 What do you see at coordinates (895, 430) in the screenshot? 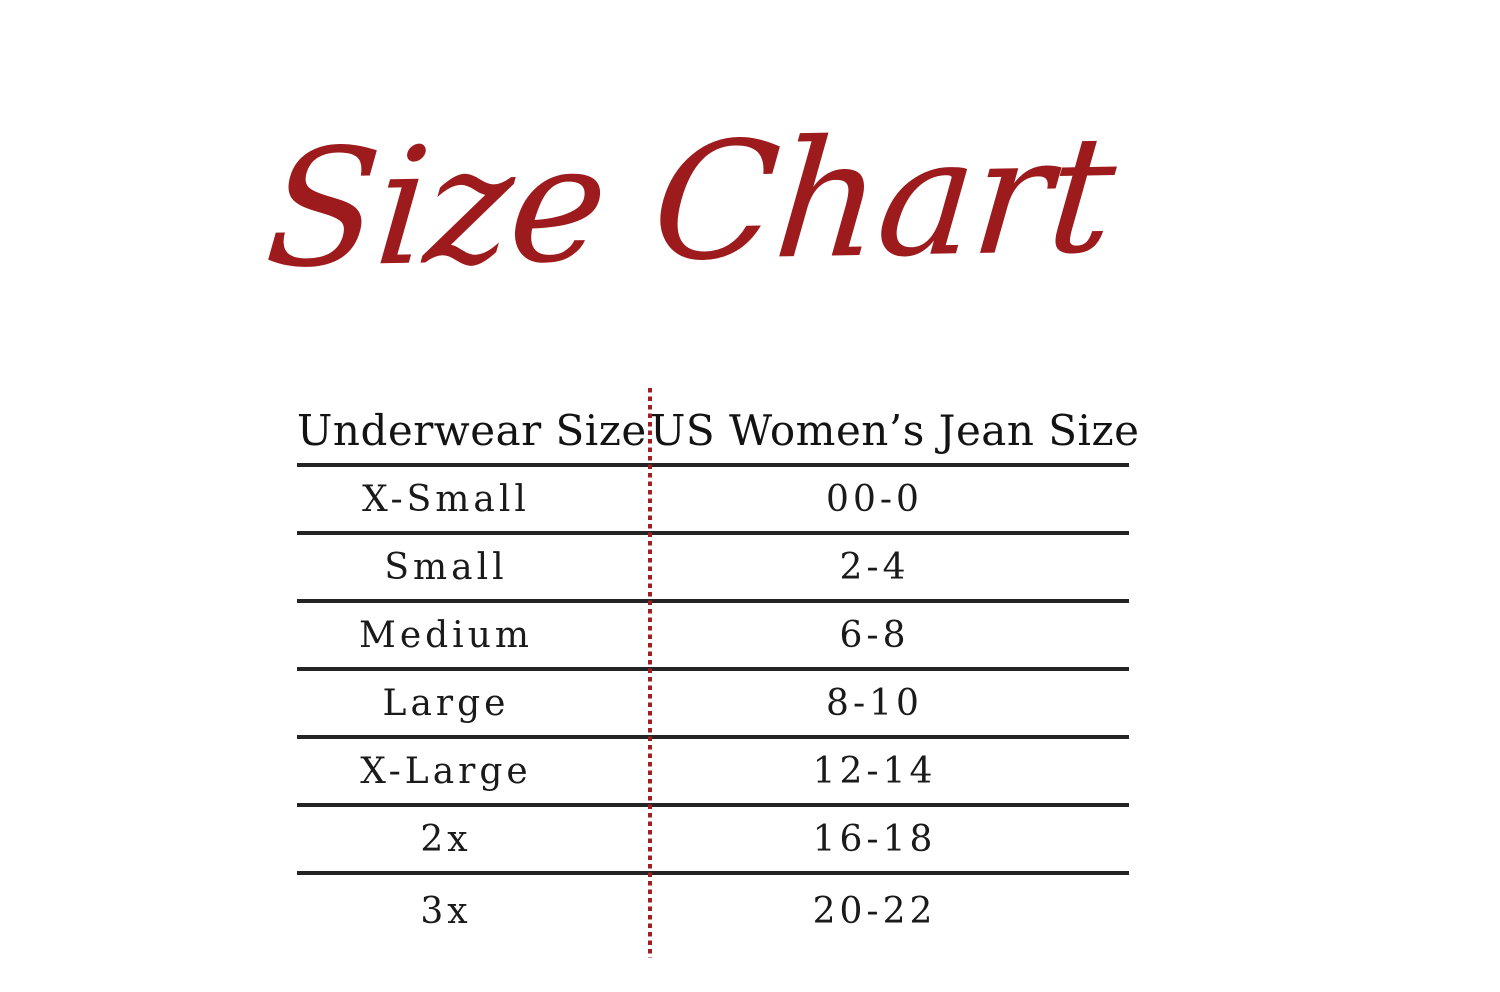
I see `column-header-jean-size: US Women’s Jean Size` at bounding box center [895, 430].